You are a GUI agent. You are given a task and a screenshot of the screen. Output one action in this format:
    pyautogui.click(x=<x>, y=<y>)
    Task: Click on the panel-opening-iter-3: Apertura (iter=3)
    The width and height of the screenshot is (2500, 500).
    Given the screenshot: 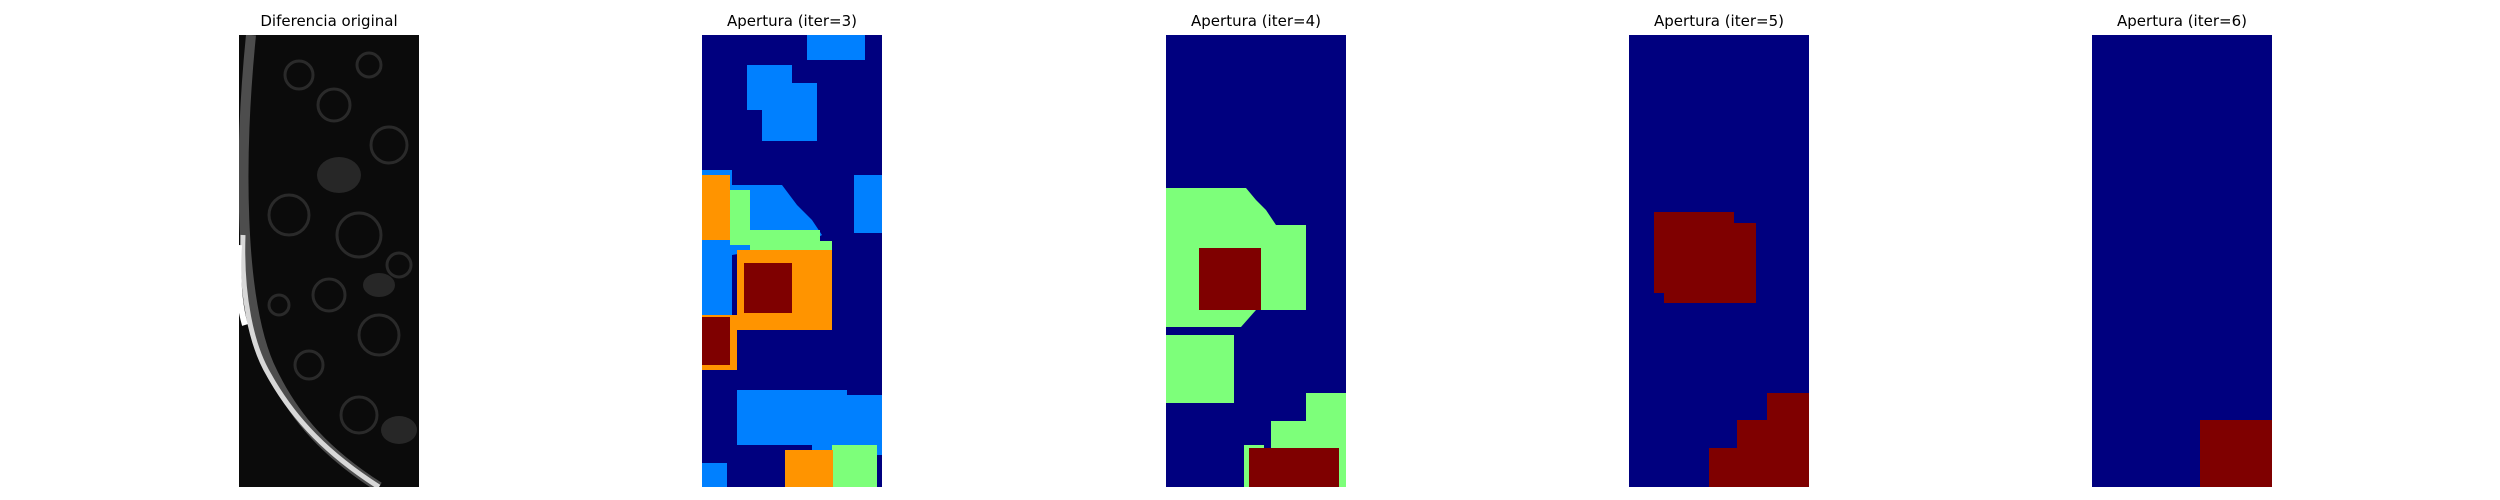 What is the action you would take?
    pyautogui.click(x=792, y=250)
    